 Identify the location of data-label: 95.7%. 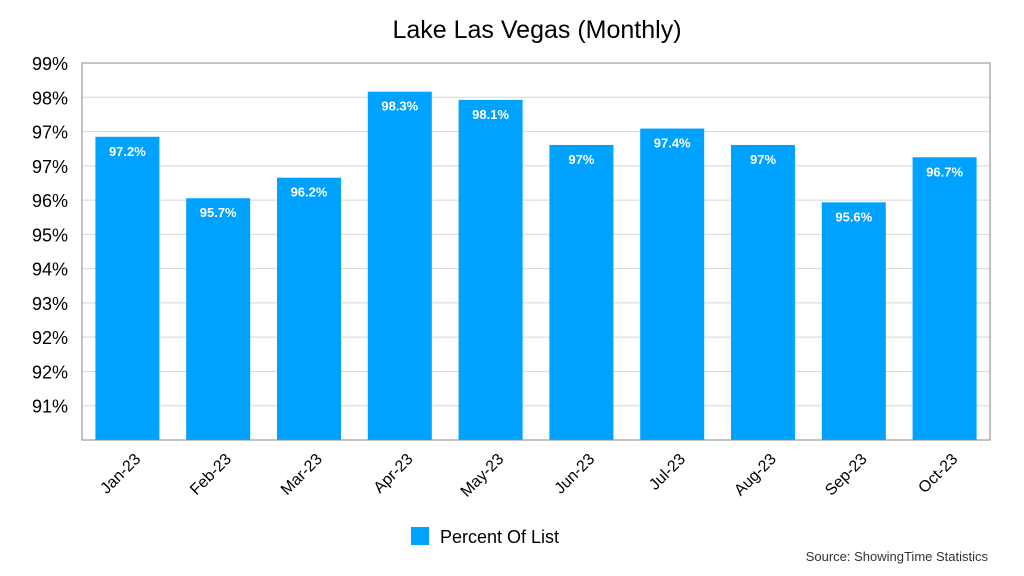
(218, 212).